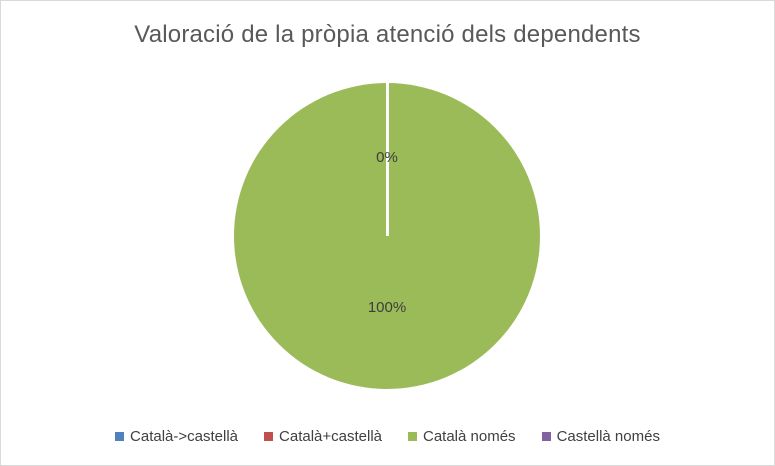 The image size is (775, 466). I want to click on legend-item-castella-nomes: Castellà només, so click(600, 436).